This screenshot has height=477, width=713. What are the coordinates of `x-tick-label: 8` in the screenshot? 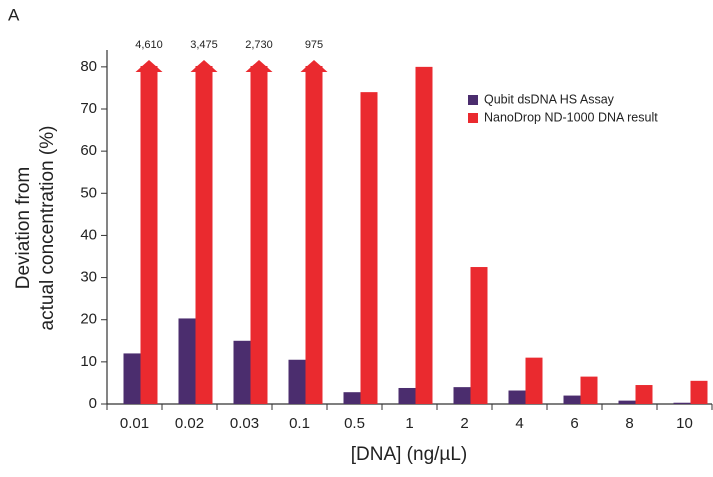 It's located at (629, 423).